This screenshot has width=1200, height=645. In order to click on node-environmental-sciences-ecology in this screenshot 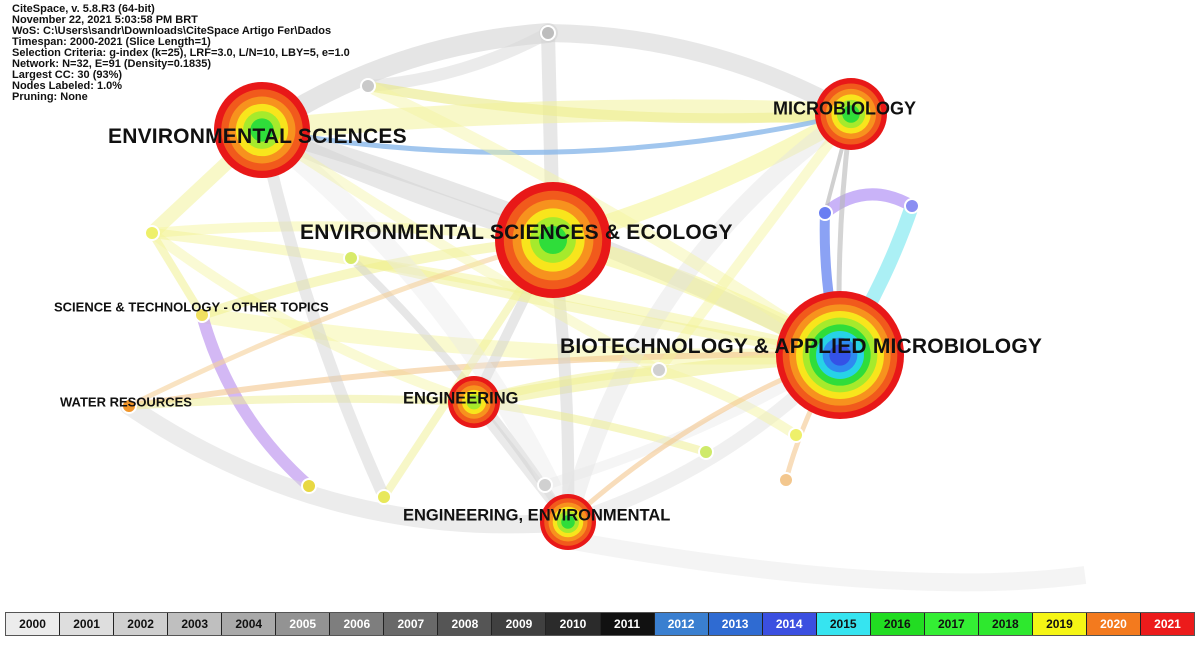, I will do `click(553, 240)`.